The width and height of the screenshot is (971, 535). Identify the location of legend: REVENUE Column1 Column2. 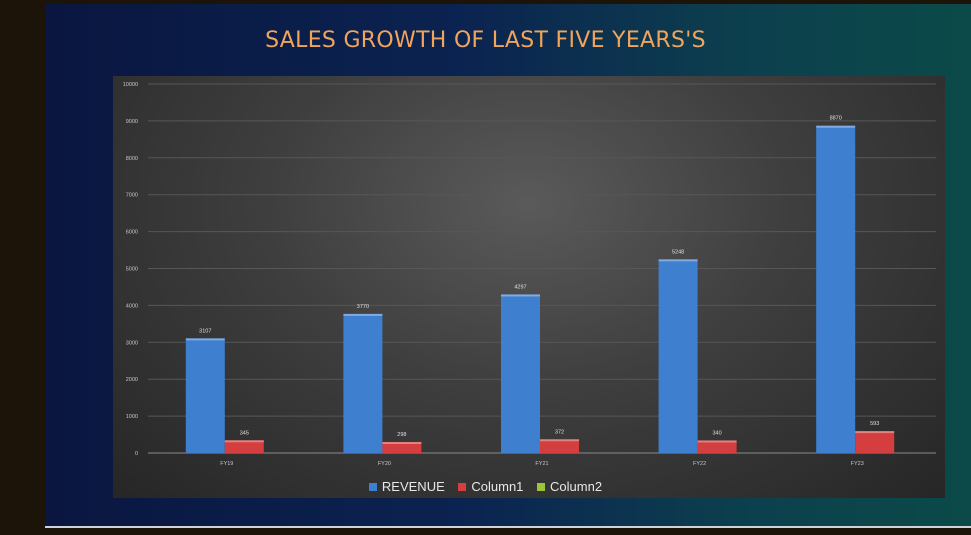
(485, 486).